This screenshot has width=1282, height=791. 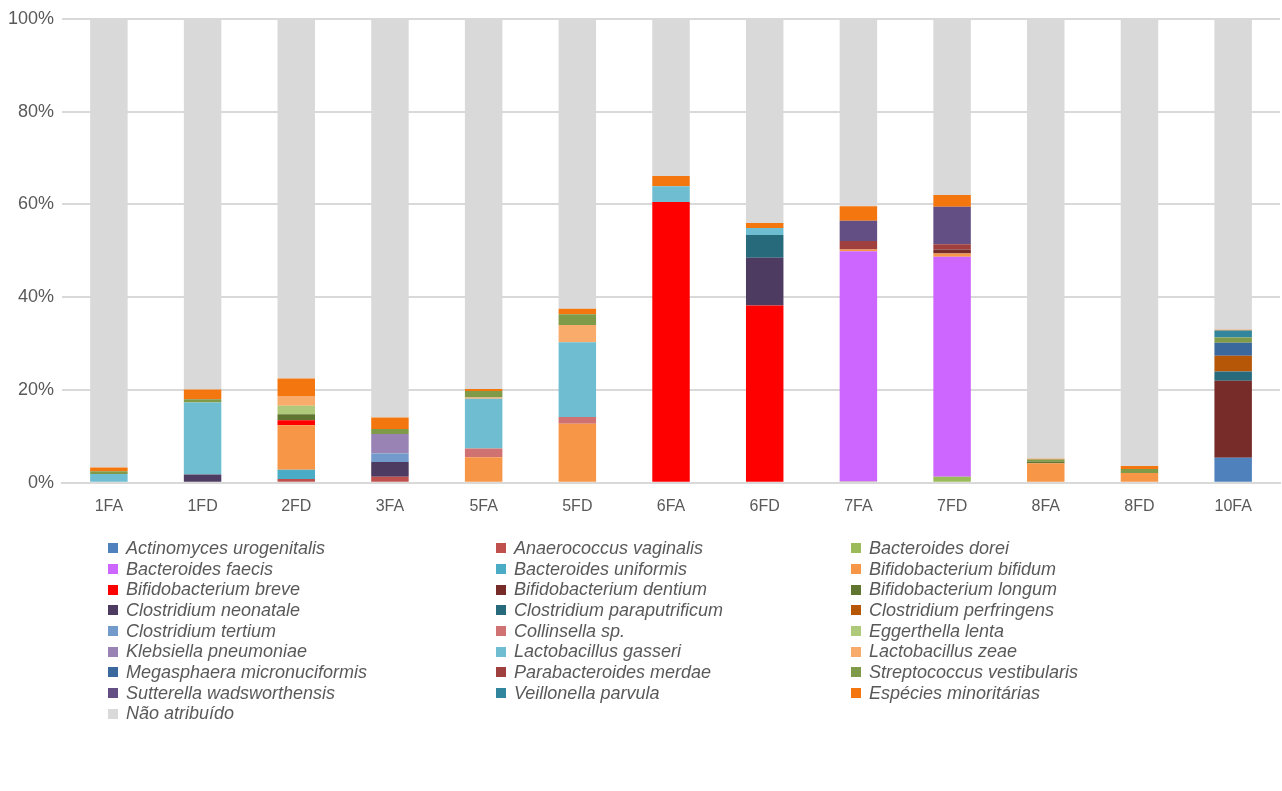 I want to click on x-tick-label: 7FD, so click(x=952, y=505).